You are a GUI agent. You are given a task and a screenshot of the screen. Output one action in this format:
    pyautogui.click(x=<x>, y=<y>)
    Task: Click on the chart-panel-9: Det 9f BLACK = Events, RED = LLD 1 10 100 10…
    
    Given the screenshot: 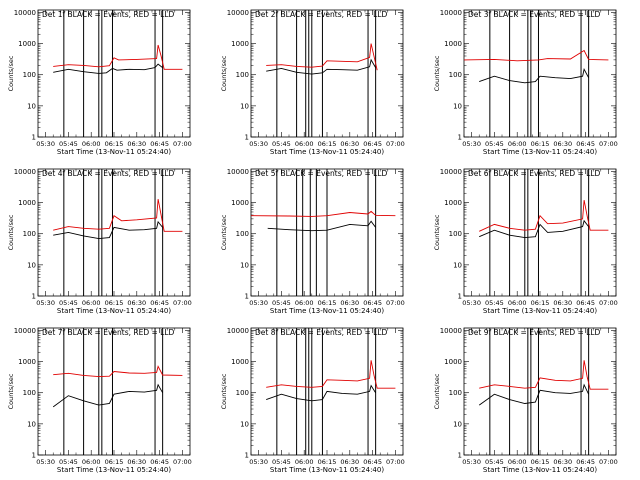 What is the action you would take?
    pyautogui.click(x=525, y=400)
    